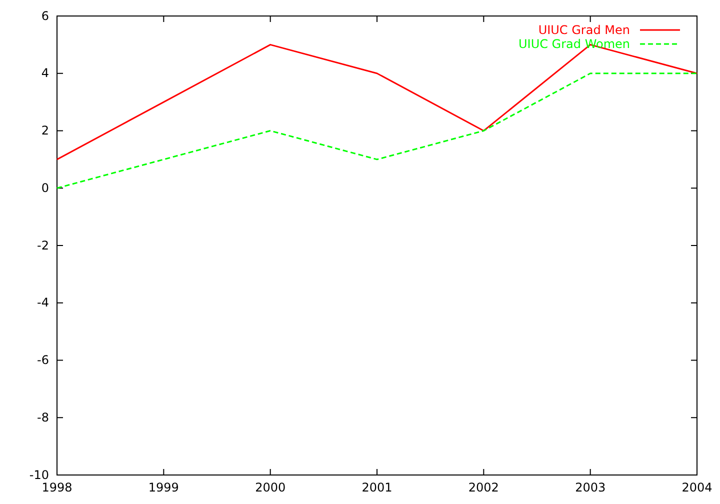  Describe the element at coordinates (163, 487) in the screenshot. I see `x-tick-label: 1999` at that location.